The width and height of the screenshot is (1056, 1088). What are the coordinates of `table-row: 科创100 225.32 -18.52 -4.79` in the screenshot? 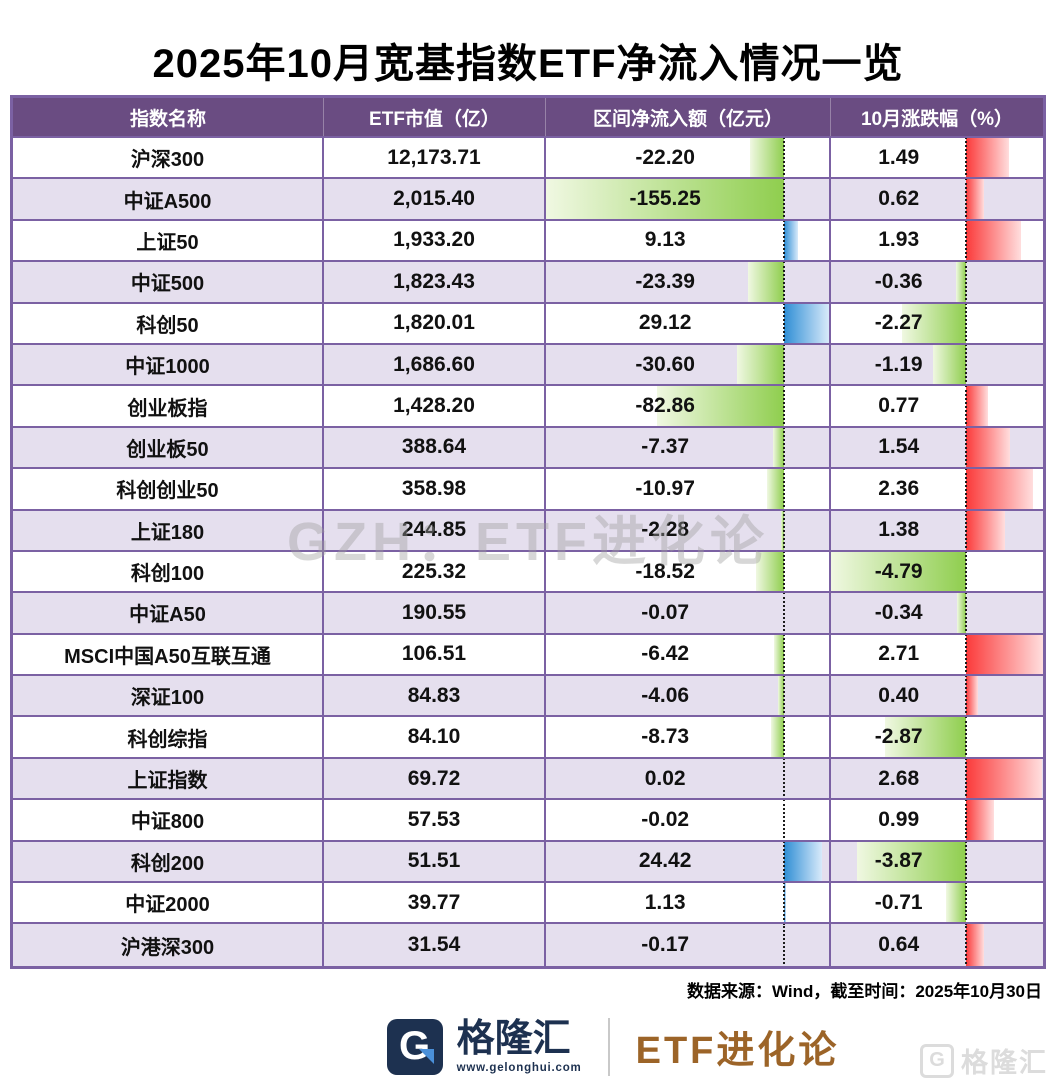 It's located at (528, 572).